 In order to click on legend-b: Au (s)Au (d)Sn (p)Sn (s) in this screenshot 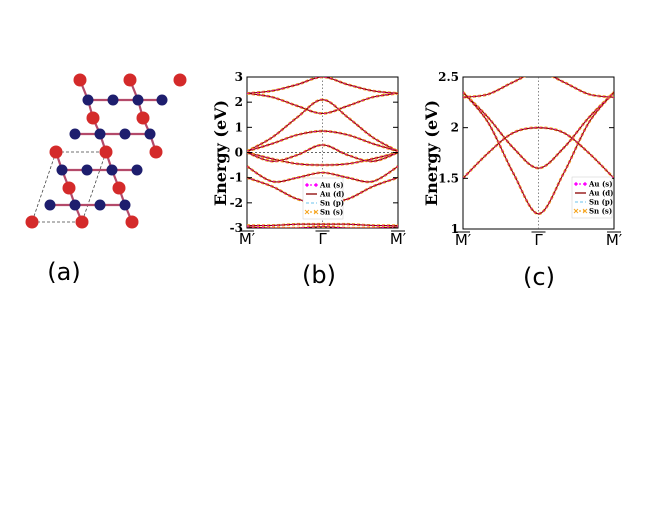, I will do `click(323, 198)`.